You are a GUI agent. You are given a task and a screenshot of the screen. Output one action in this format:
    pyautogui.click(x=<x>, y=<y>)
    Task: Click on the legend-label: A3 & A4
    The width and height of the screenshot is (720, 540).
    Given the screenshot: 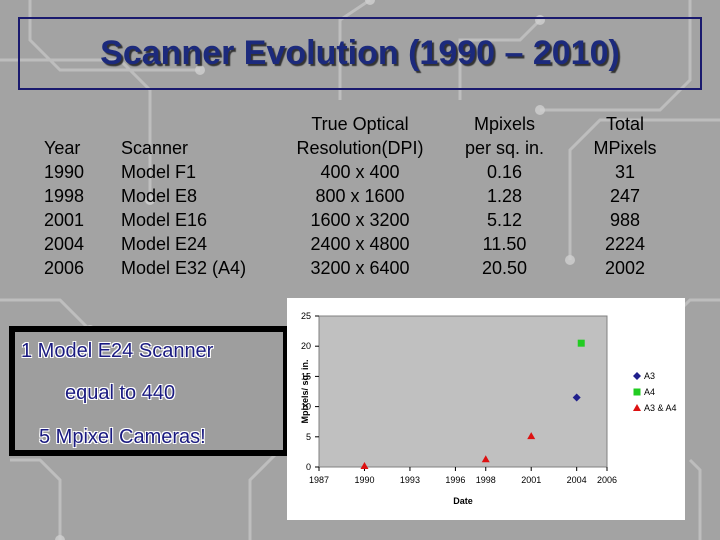 What is the action you would take?
    pyautogui.click(x=660, y=408)
    